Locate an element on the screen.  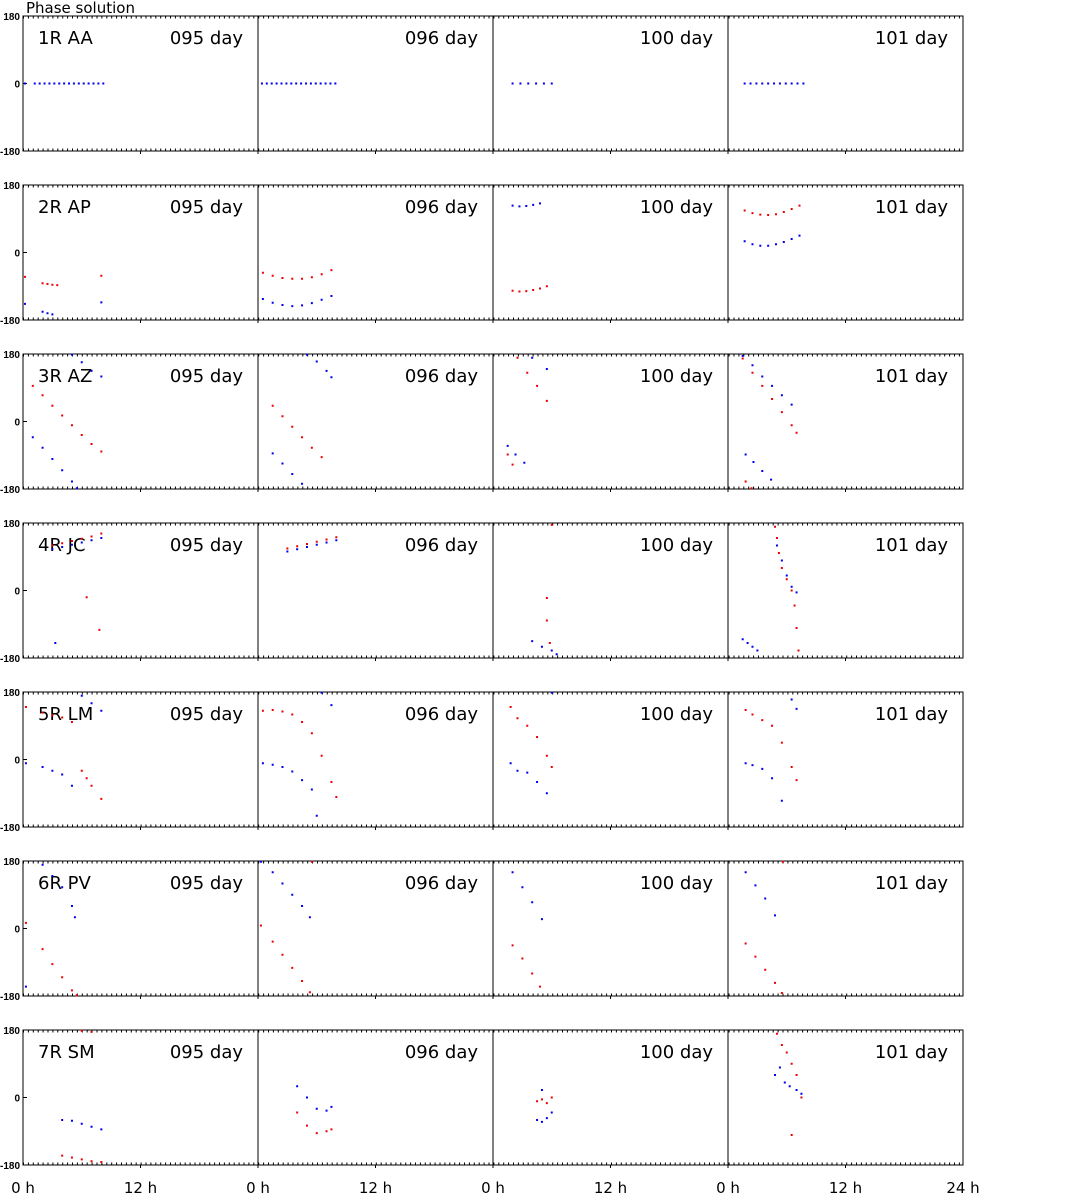
figure-title: Phase solution is located at coordinates (80, 8).